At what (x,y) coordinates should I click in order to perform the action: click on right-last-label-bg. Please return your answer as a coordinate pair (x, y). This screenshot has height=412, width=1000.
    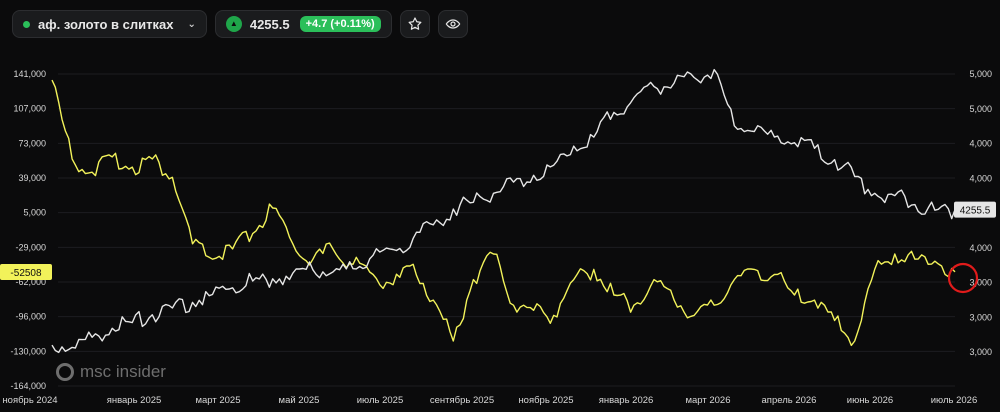
    Looking at the image, I should click on (975, 209).